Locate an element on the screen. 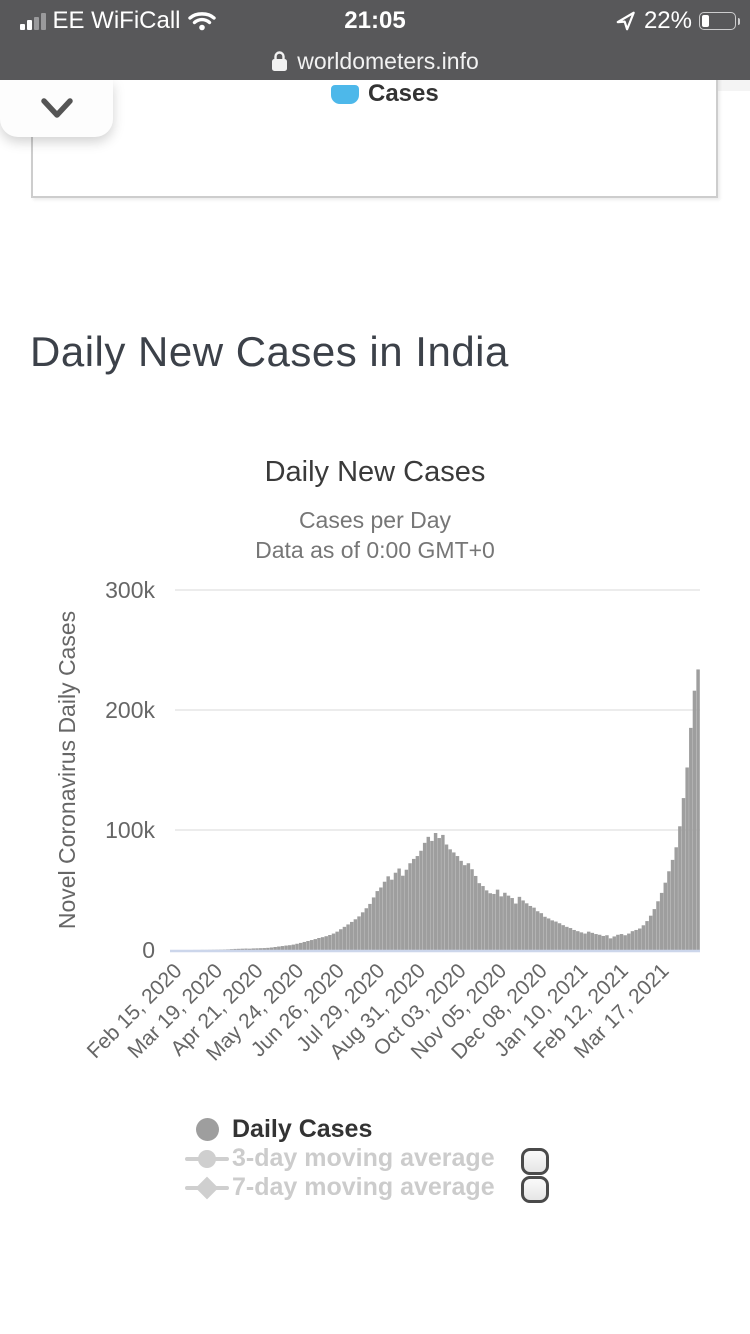 The height and width of the screenshot is (1334, 750). cases-legend-label: Cases is located at coordinates (403, 93).